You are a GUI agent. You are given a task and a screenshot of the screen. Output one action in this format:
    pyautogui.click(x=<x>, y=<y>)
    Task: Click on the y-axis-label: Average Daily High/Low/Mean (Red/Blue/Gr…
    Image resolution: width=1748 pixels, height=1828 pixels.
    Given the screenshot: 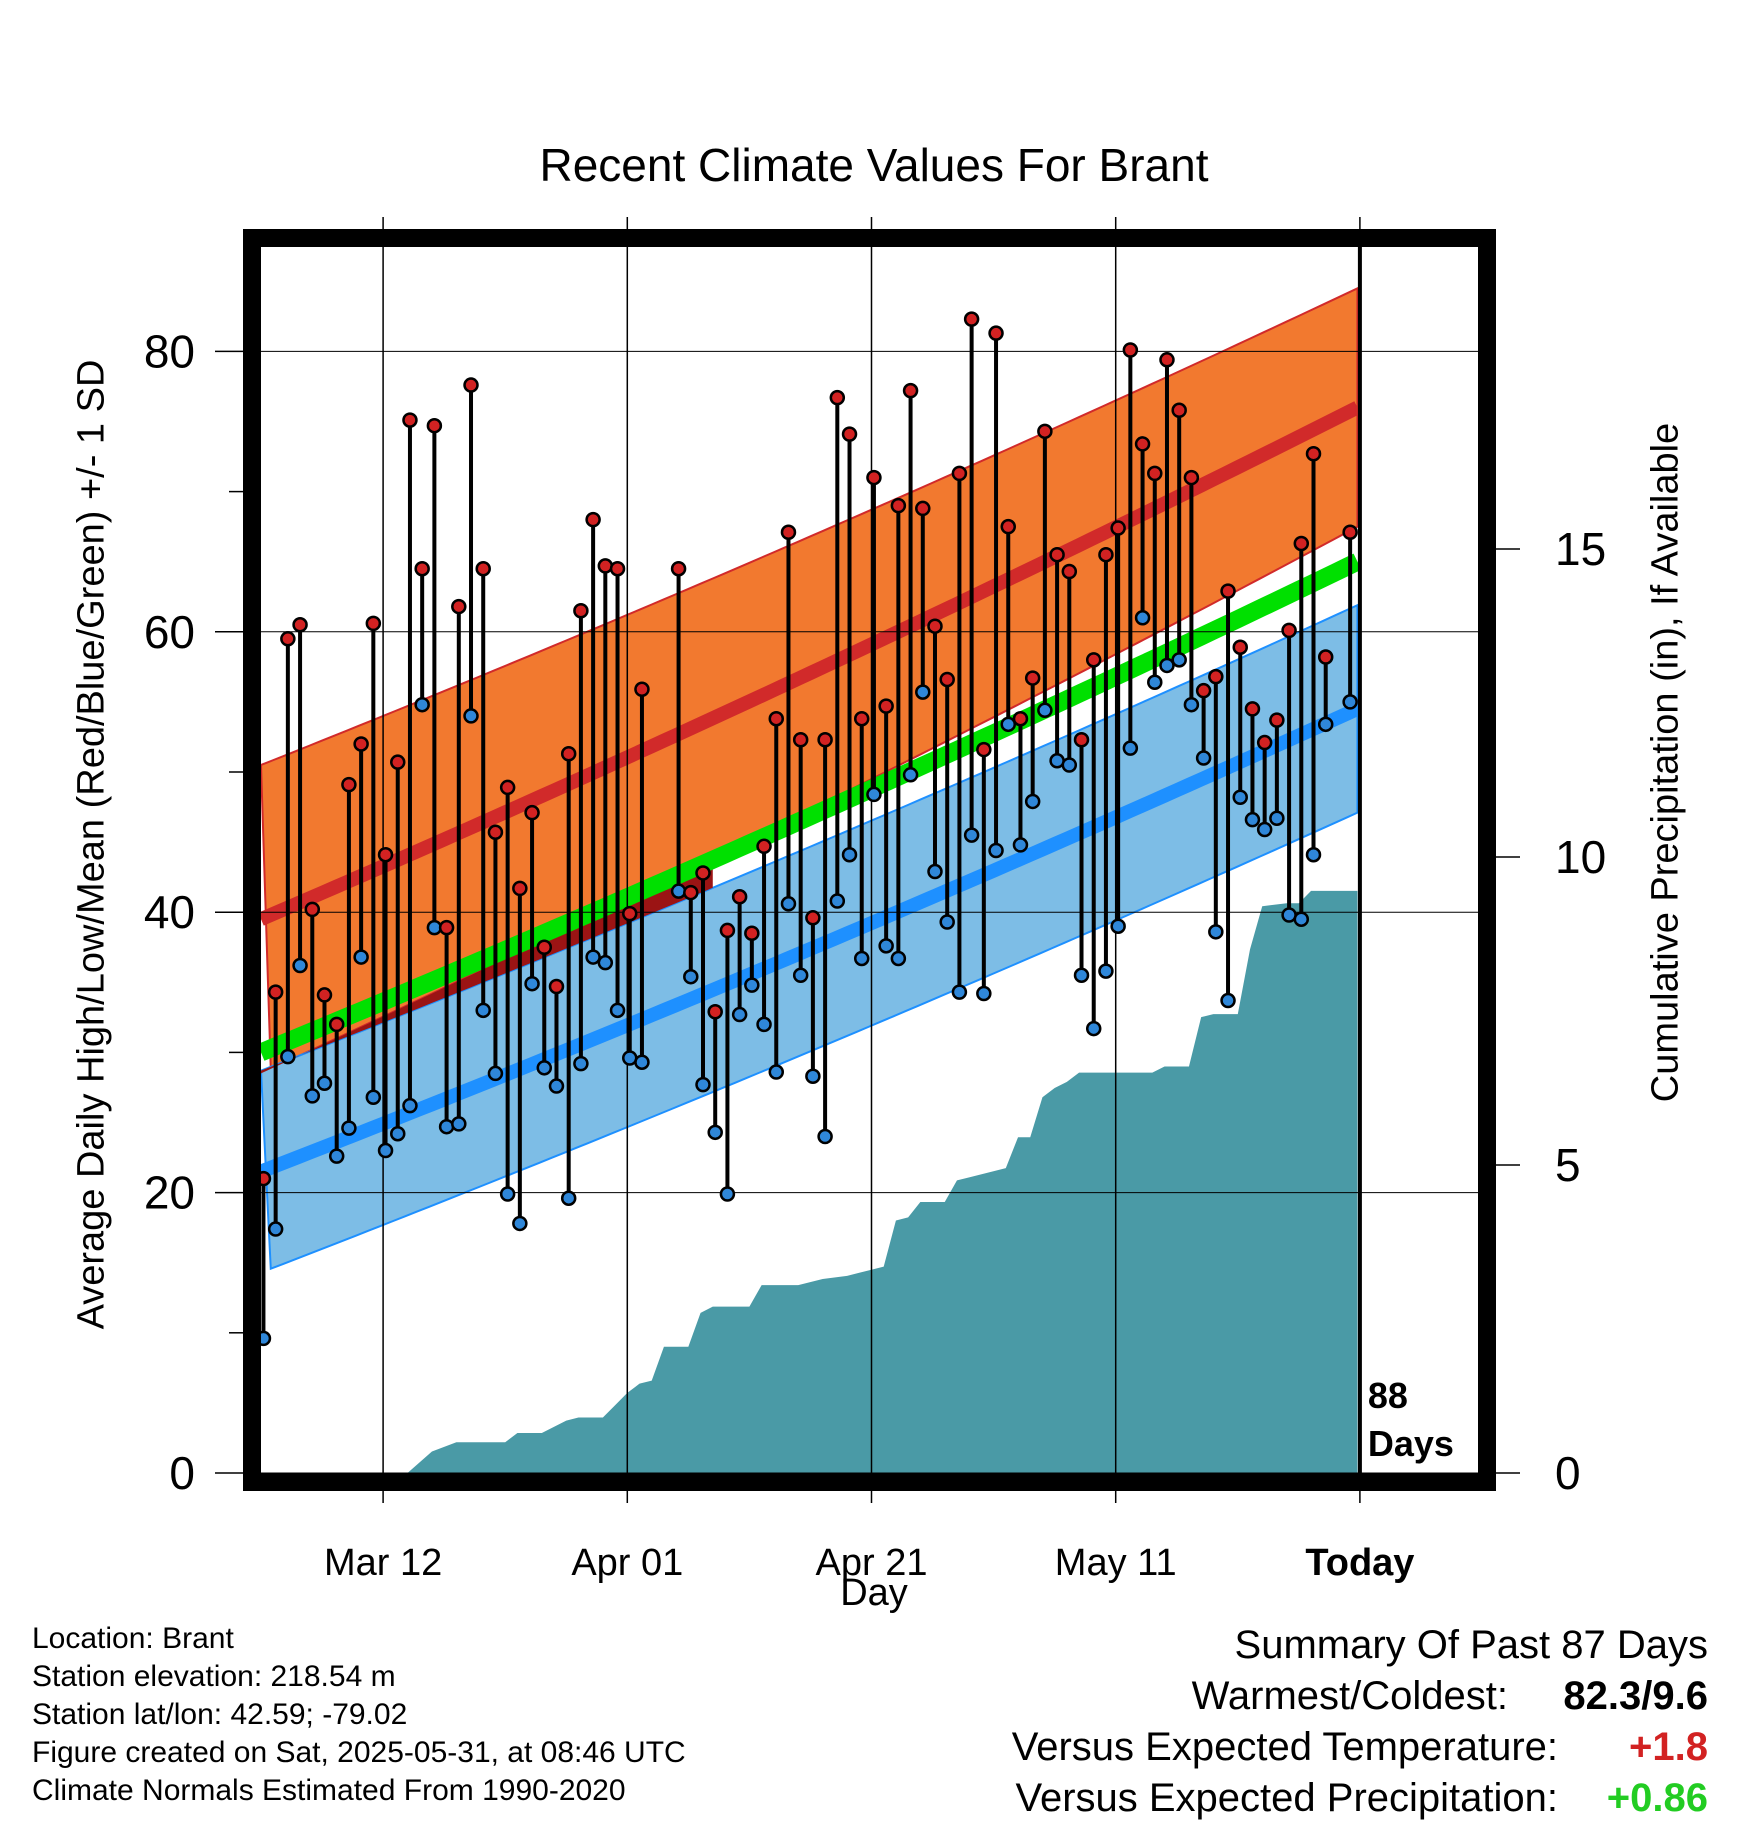 What is the action you would take?
    pyautogui.click(x=91, y=844)
    